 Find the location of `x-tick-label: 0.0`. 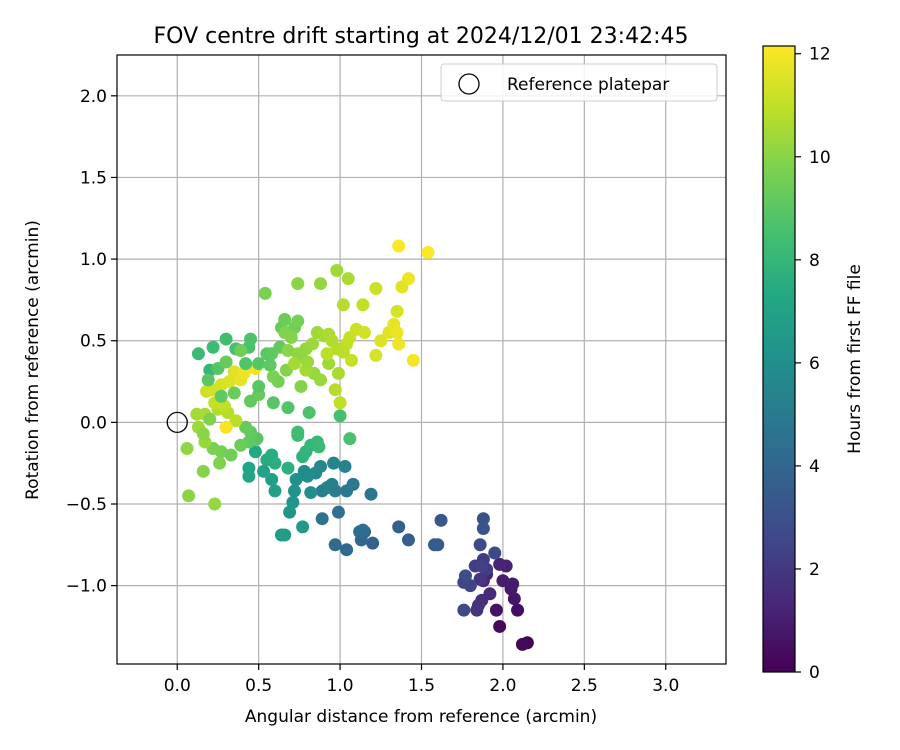

x-tick-label: 0.0 is located at coordinates (177, 686).